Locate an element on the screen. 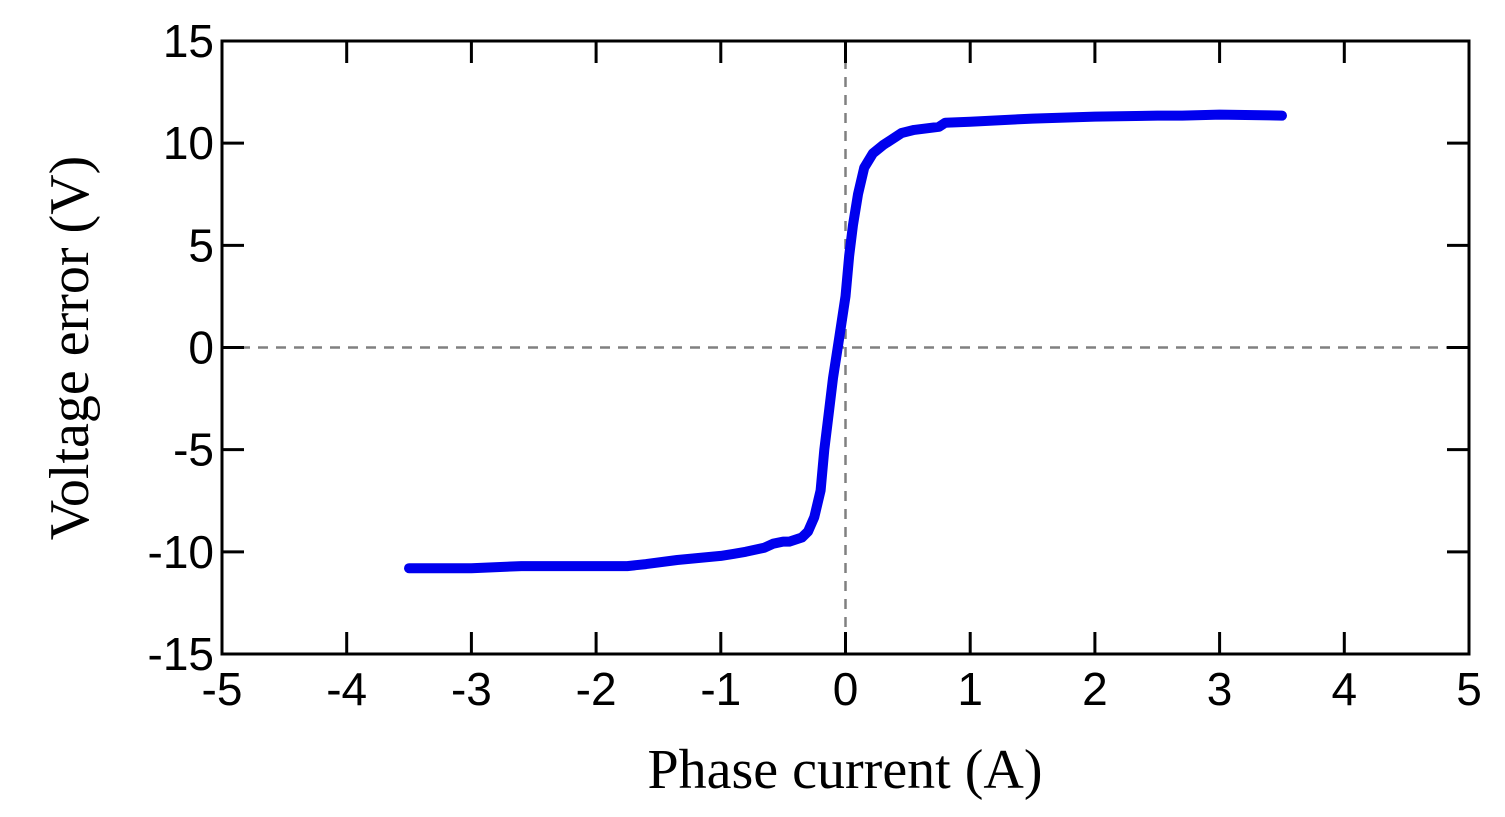  y-axis-label: Voltage error (V) is located at coordinates (70, 348).